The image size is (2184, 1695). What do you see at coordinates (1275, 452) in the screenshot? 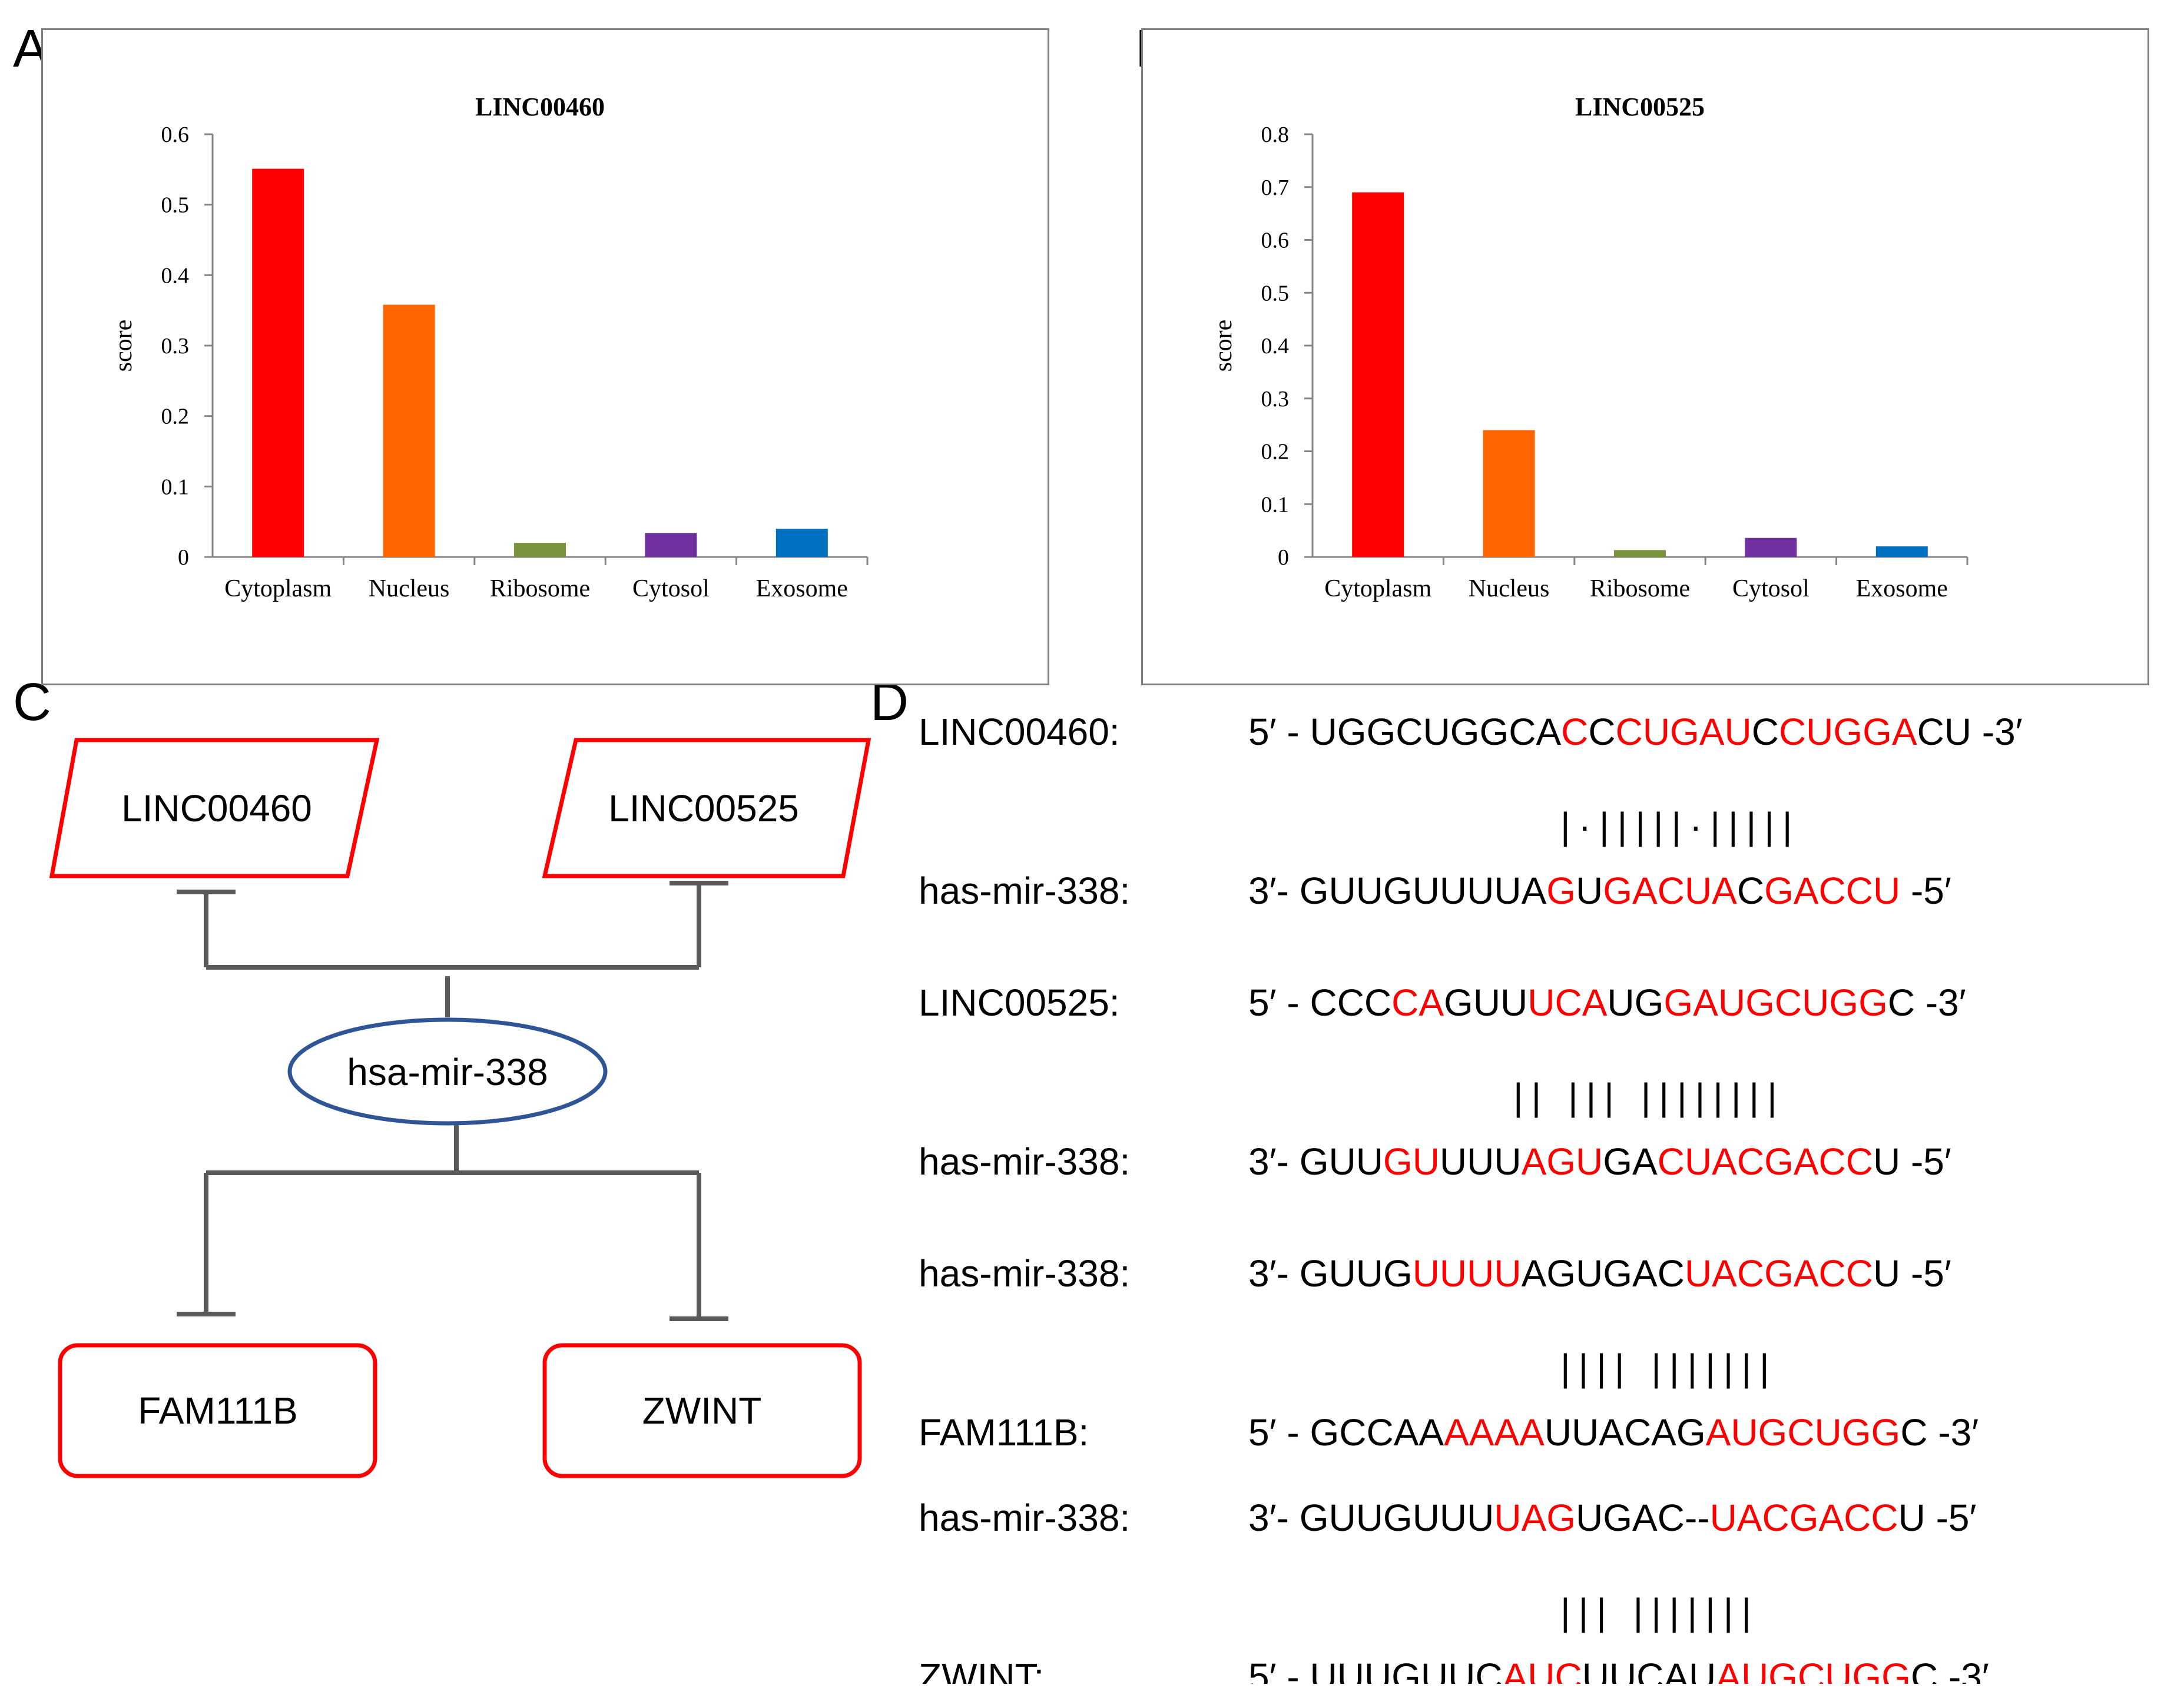
I see `chart-b-ytick-label: 0.2` at bounding box center [1275, 452].